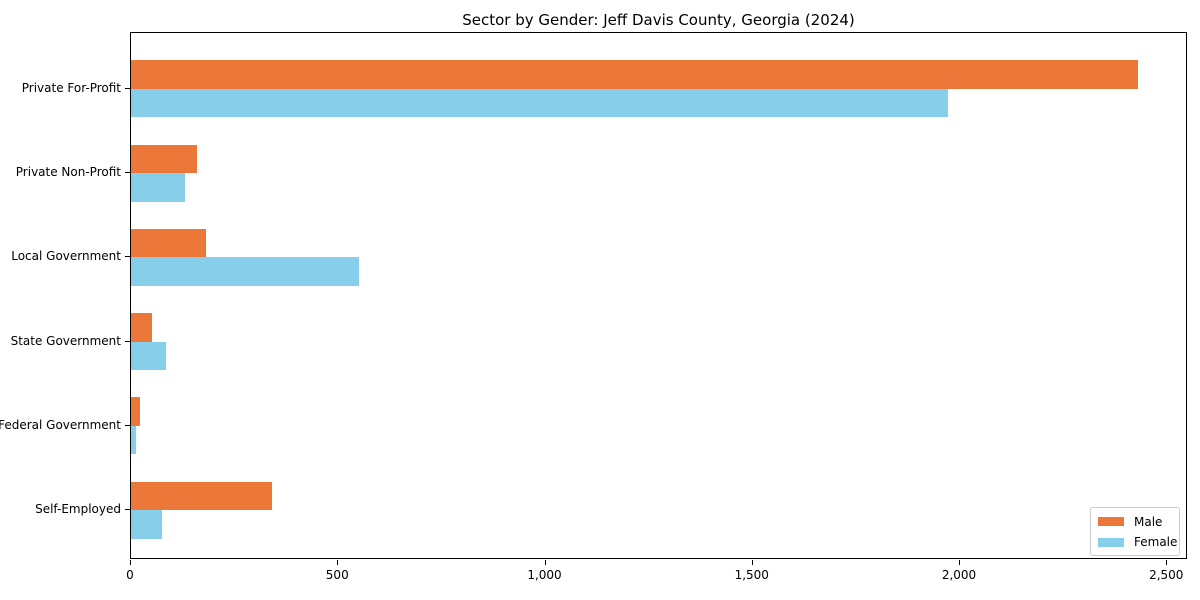 The width and height of the screenshot is (1200, 600). What do you see at coordinates (65, 340) in the screenshot?
I see `y-tick-label: State Government` at bounding box center [65, 340].